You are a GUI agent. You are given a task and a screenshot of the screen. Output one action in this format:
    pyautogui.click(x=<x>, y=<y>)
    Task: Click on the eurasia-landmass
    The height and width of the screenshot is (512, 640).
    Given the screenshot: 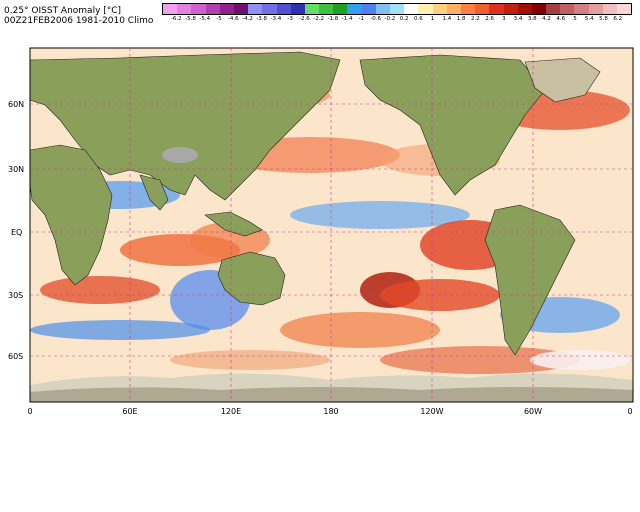 What is the action you would take?
    pyautogui.click(x=185, y=126)
    